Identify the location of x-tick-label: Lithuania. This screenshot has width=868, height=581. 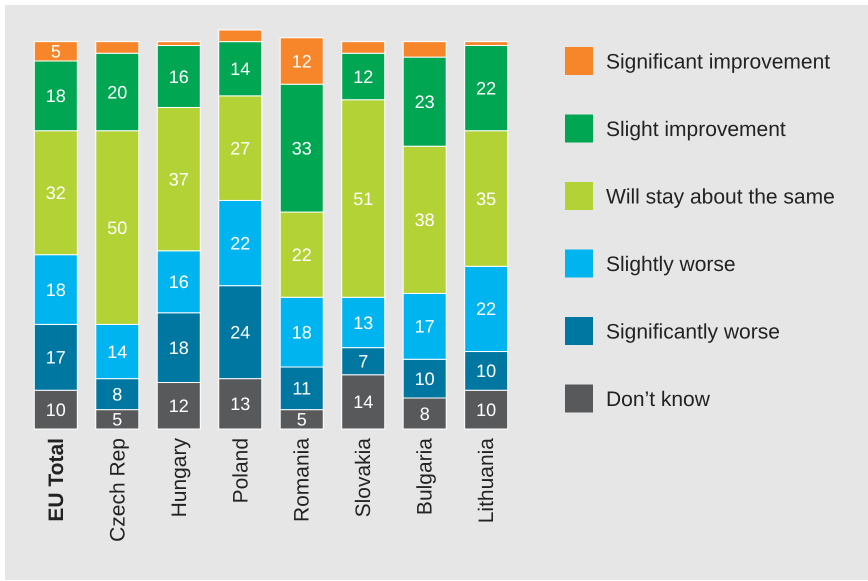
(486, 481).